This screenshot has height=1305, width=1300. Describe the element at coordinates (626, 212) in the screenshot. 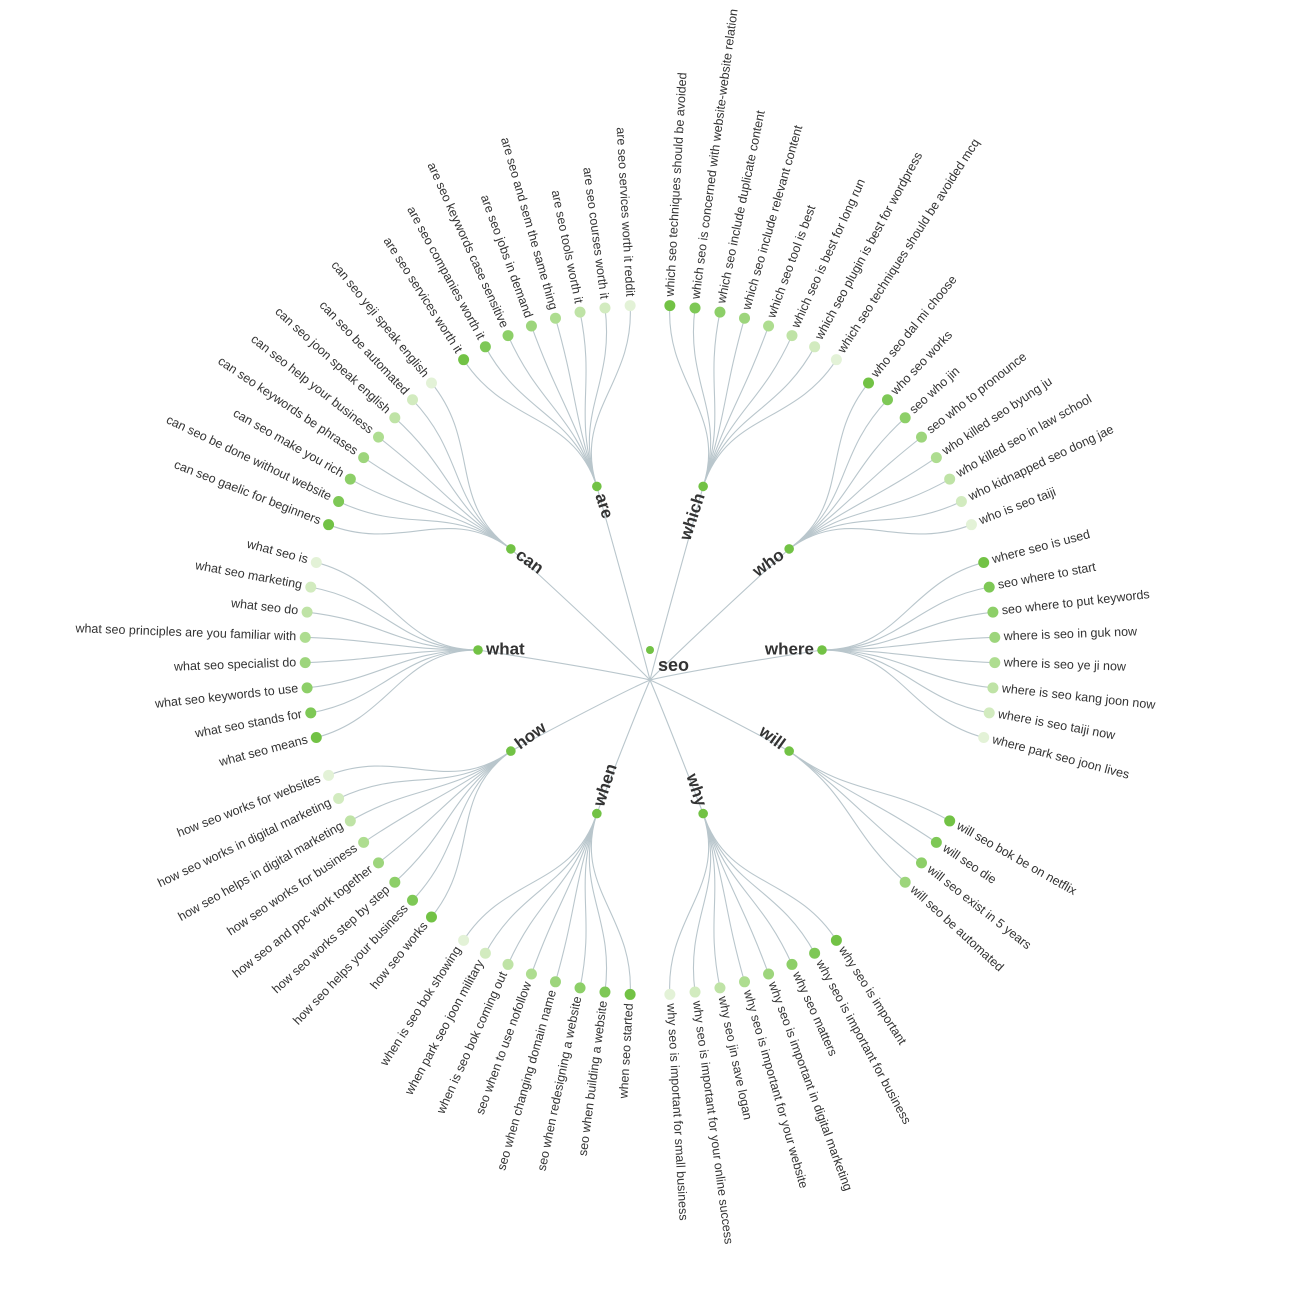

I see `leaf-label: are seo services worth it reddit` at that location.